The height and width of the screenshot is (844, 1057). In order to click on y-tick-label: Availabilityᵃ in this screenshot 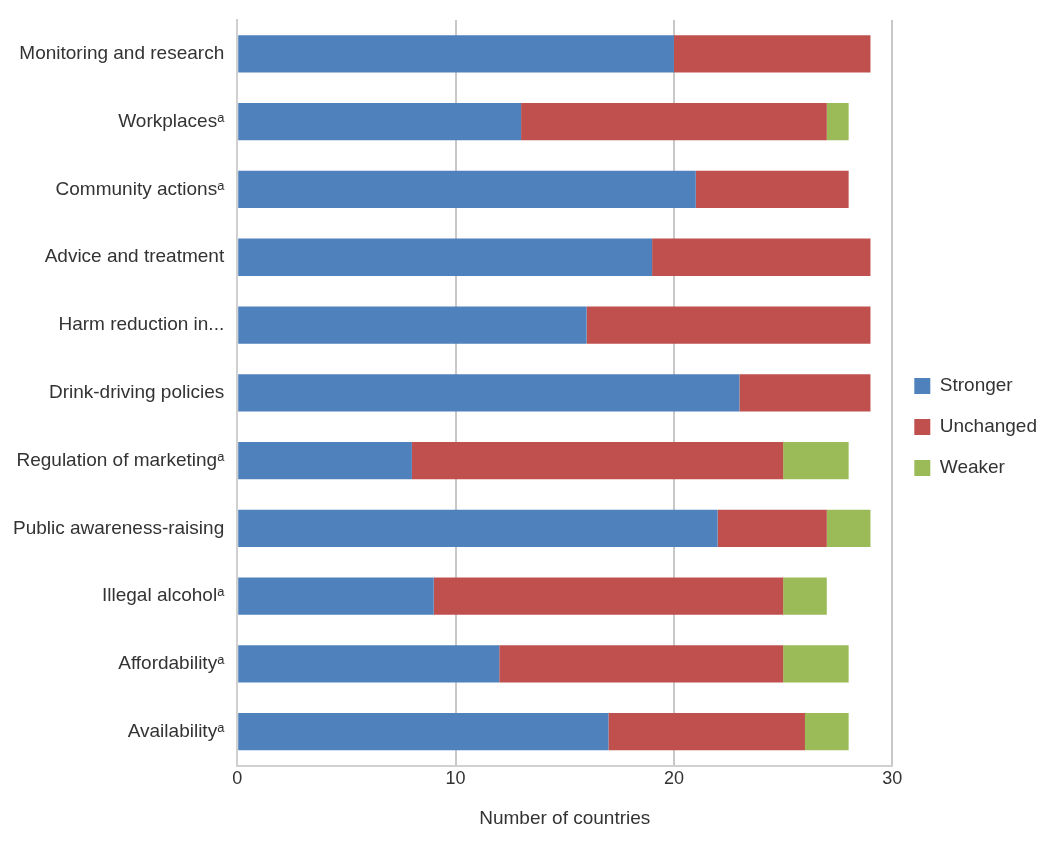, I will do `click(176, 730)`.